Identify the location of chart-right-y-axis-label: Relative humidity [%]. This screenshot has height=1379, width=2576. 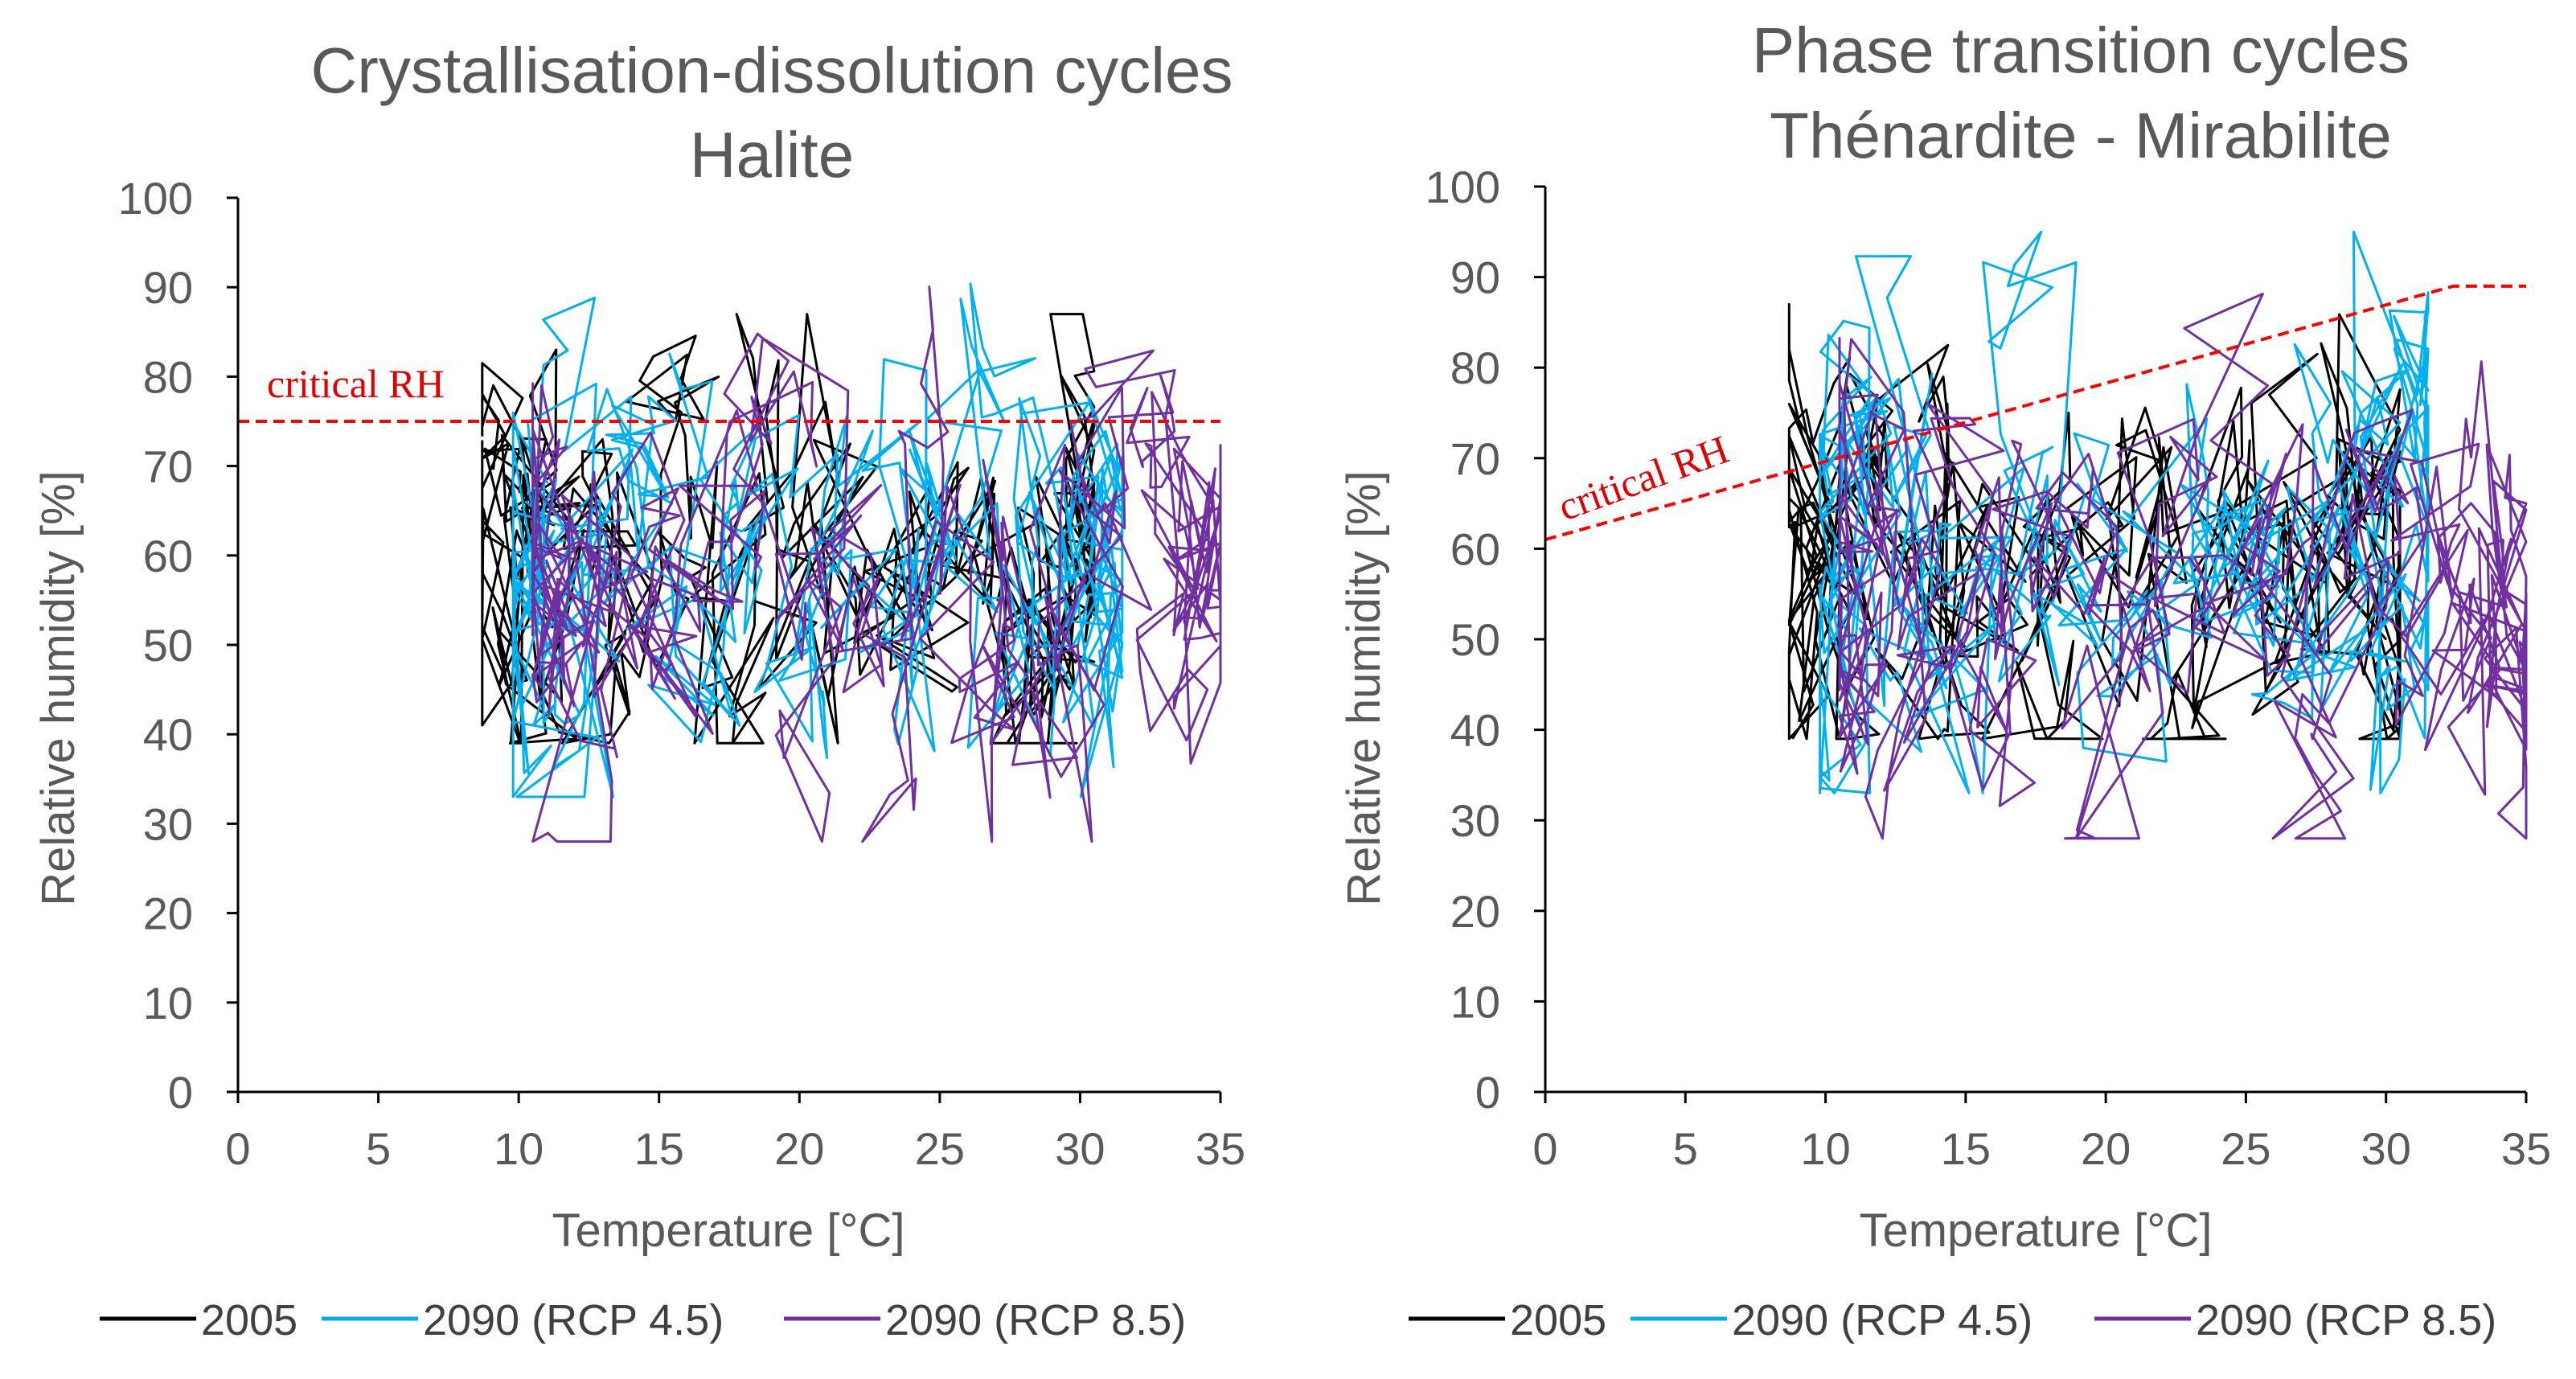
(1364, 688).